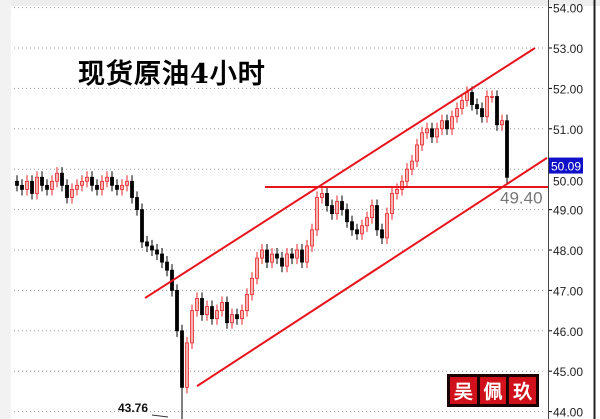 Image resolution: width=600 pixels, height=419 pixels. I want to click on current-price-tag, so click(566, 165).